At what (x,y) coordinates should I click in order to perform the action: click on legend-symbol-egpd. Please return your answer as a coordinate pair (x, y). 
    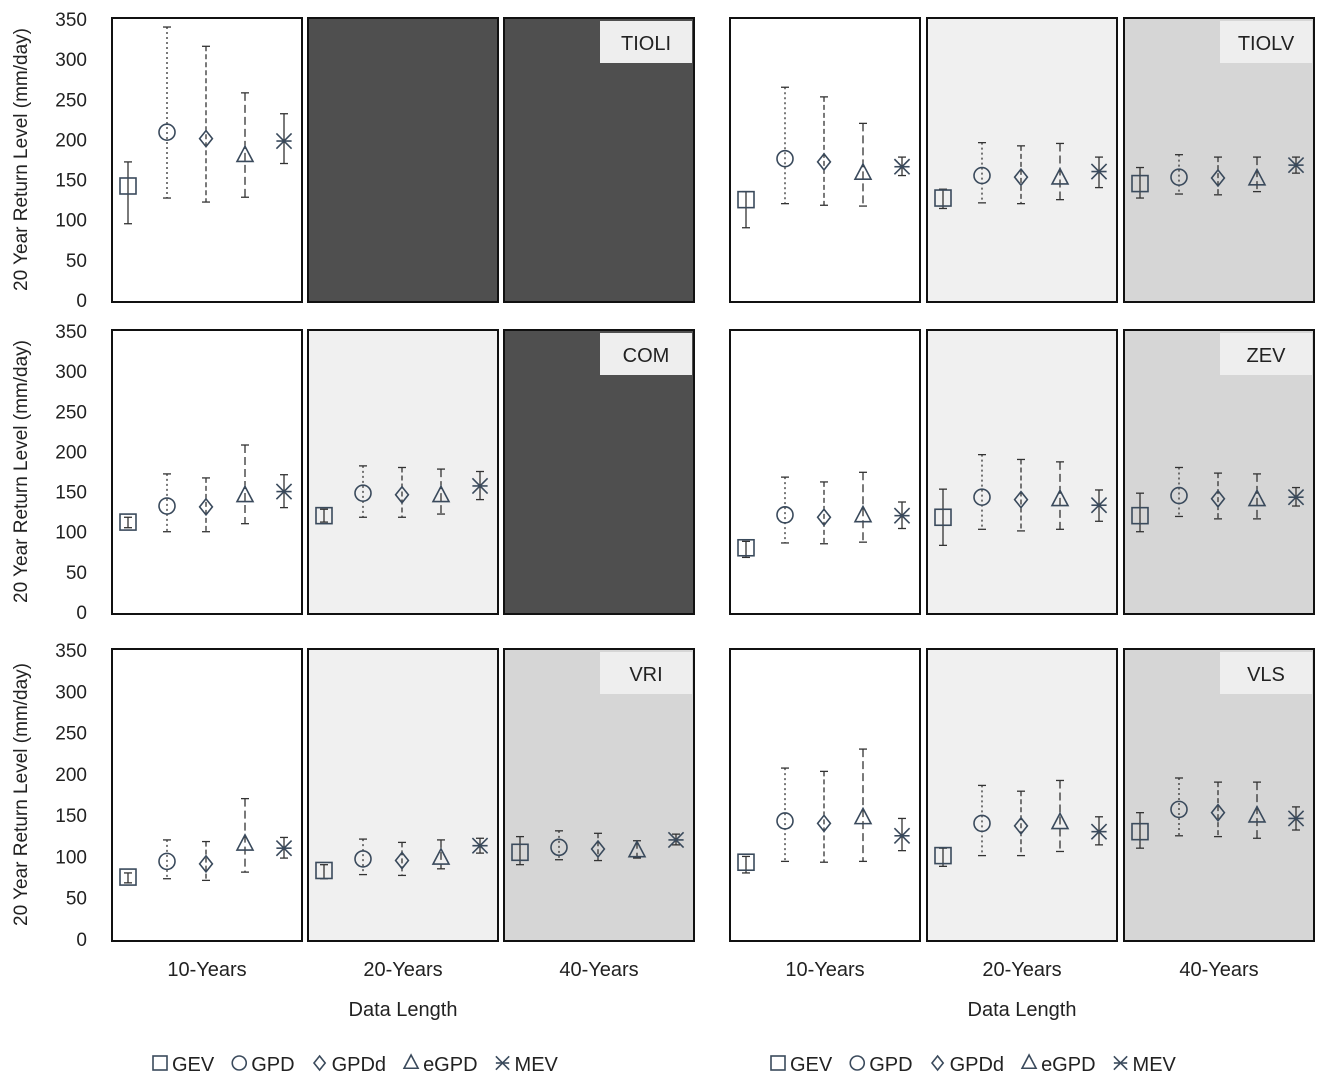
    Looking at the image, I should click on (411, 1061).